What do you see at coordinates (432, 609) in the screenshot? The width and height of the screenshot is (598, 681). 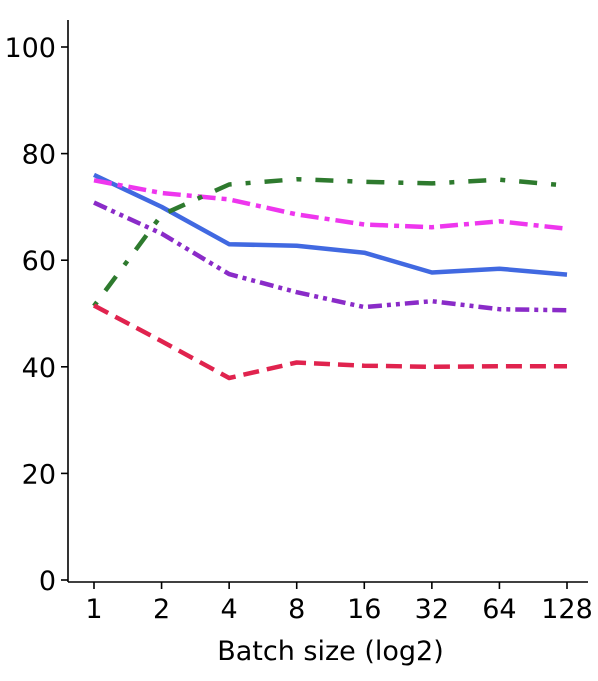 I see `x-tick-label: 32` at bounding box center [432, 609].